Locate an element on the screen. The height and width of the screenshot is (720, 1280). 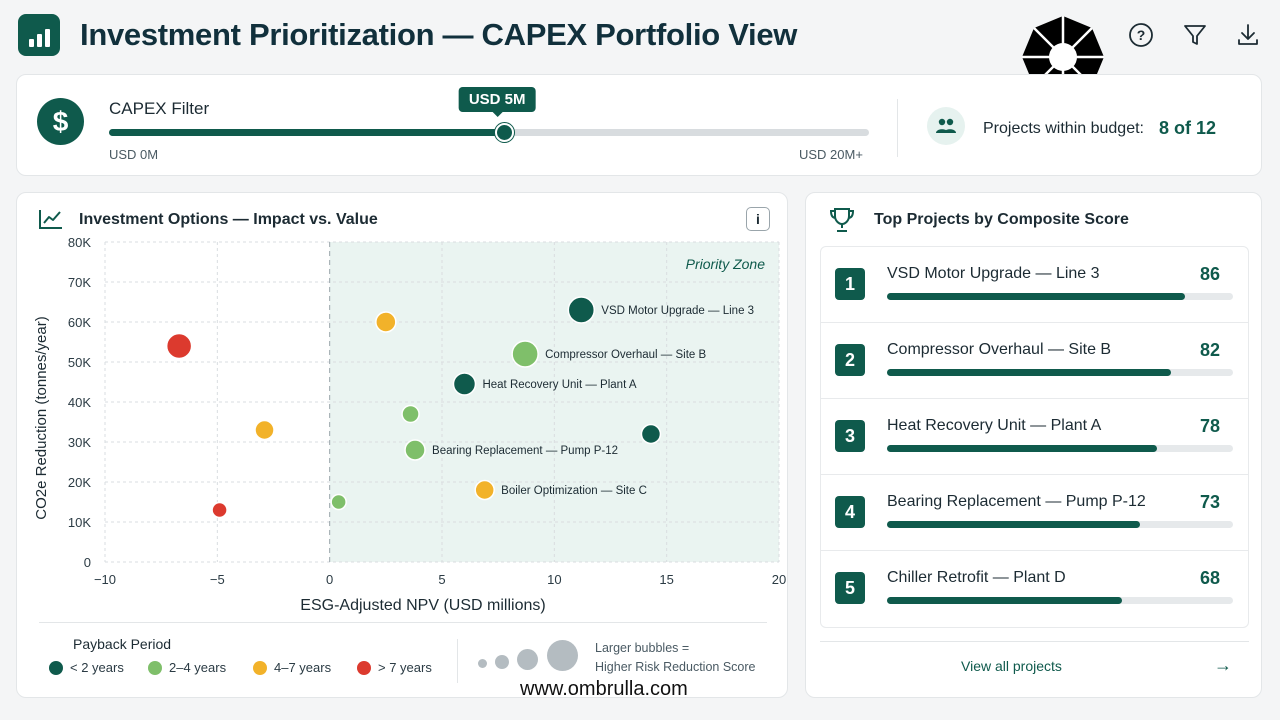
info-button: i is located at coordinates (758, 219).